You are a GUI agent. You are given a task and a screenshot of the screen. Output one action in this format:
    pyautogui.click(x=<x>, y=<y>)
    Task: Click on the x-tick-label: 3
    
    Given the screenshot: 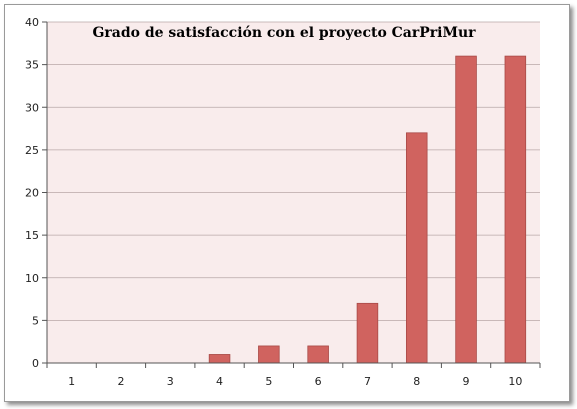 What is the action you would take?
    pyautogui.click(x=170, y=381)
    